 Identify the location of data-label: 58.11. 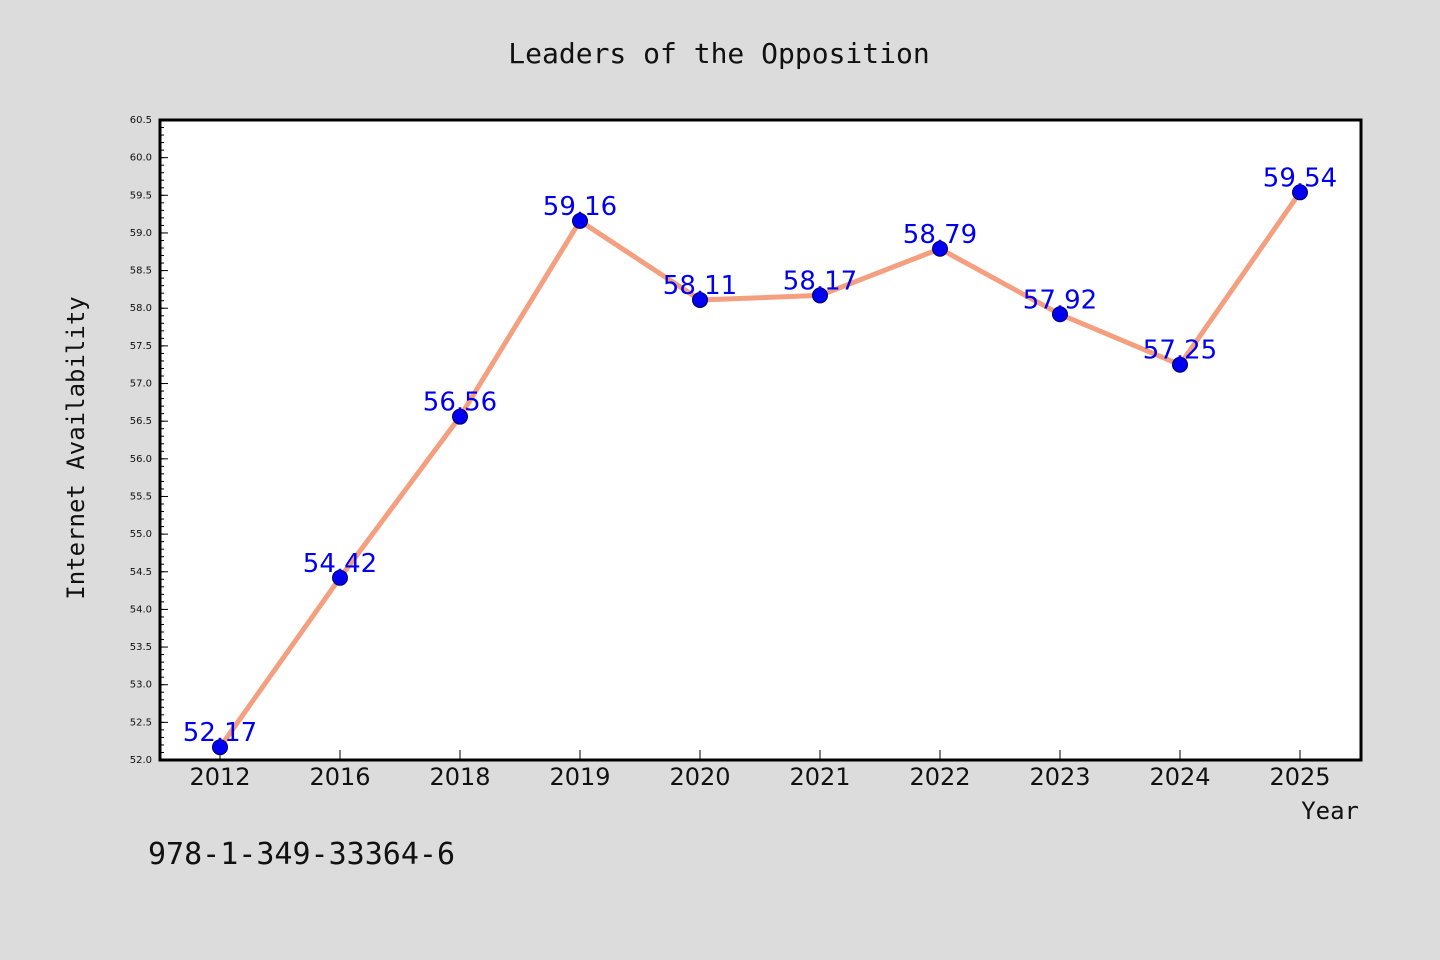
(700, 286).